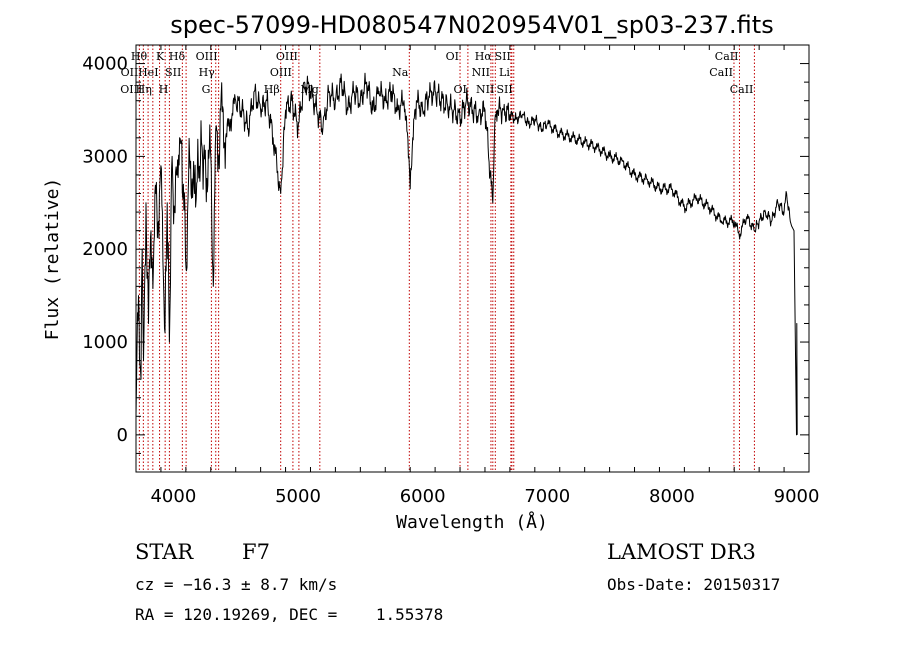 This screenshot has width=900, height=649. I want to click on emission-line-label: H, so click(164, 89).